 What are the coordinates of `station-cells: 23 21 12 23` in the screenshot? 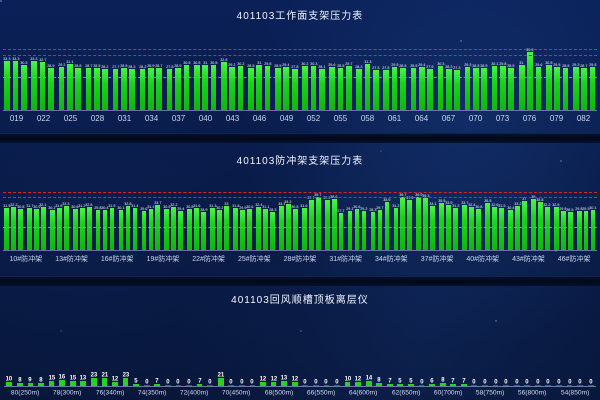 It's located at (110, 377).